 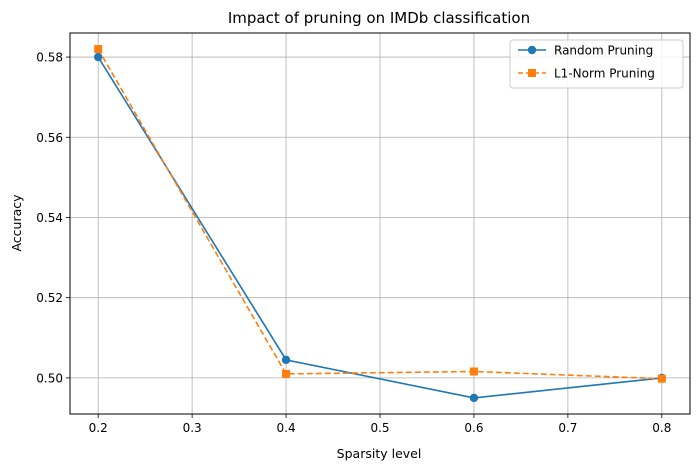 I want to click on y-tick-label: 0.58, so click(x=49, y=58).